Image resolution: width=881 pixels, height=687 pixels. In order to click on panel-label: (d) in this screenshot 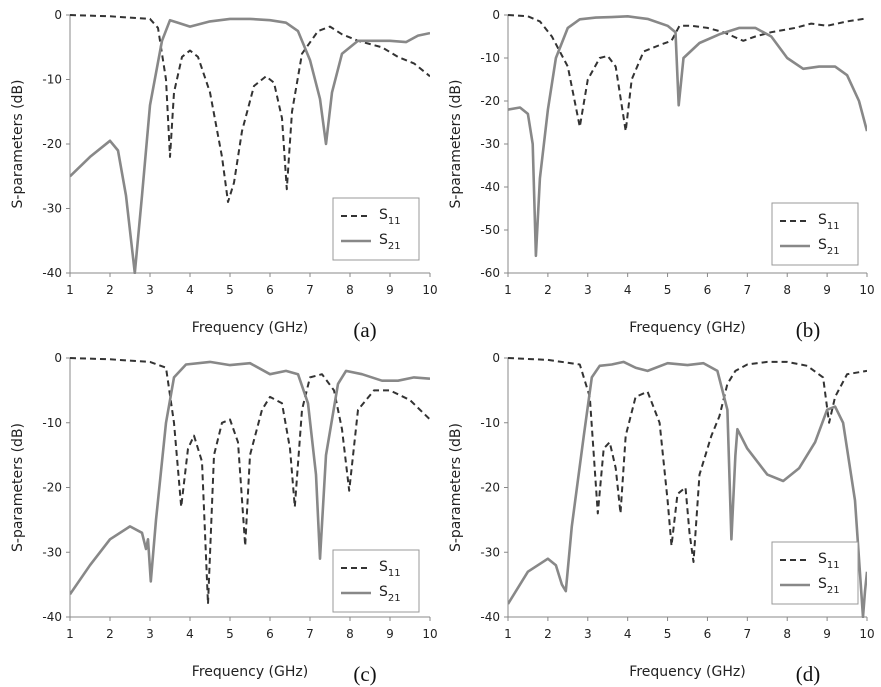, I will do `click(808, 674)`.